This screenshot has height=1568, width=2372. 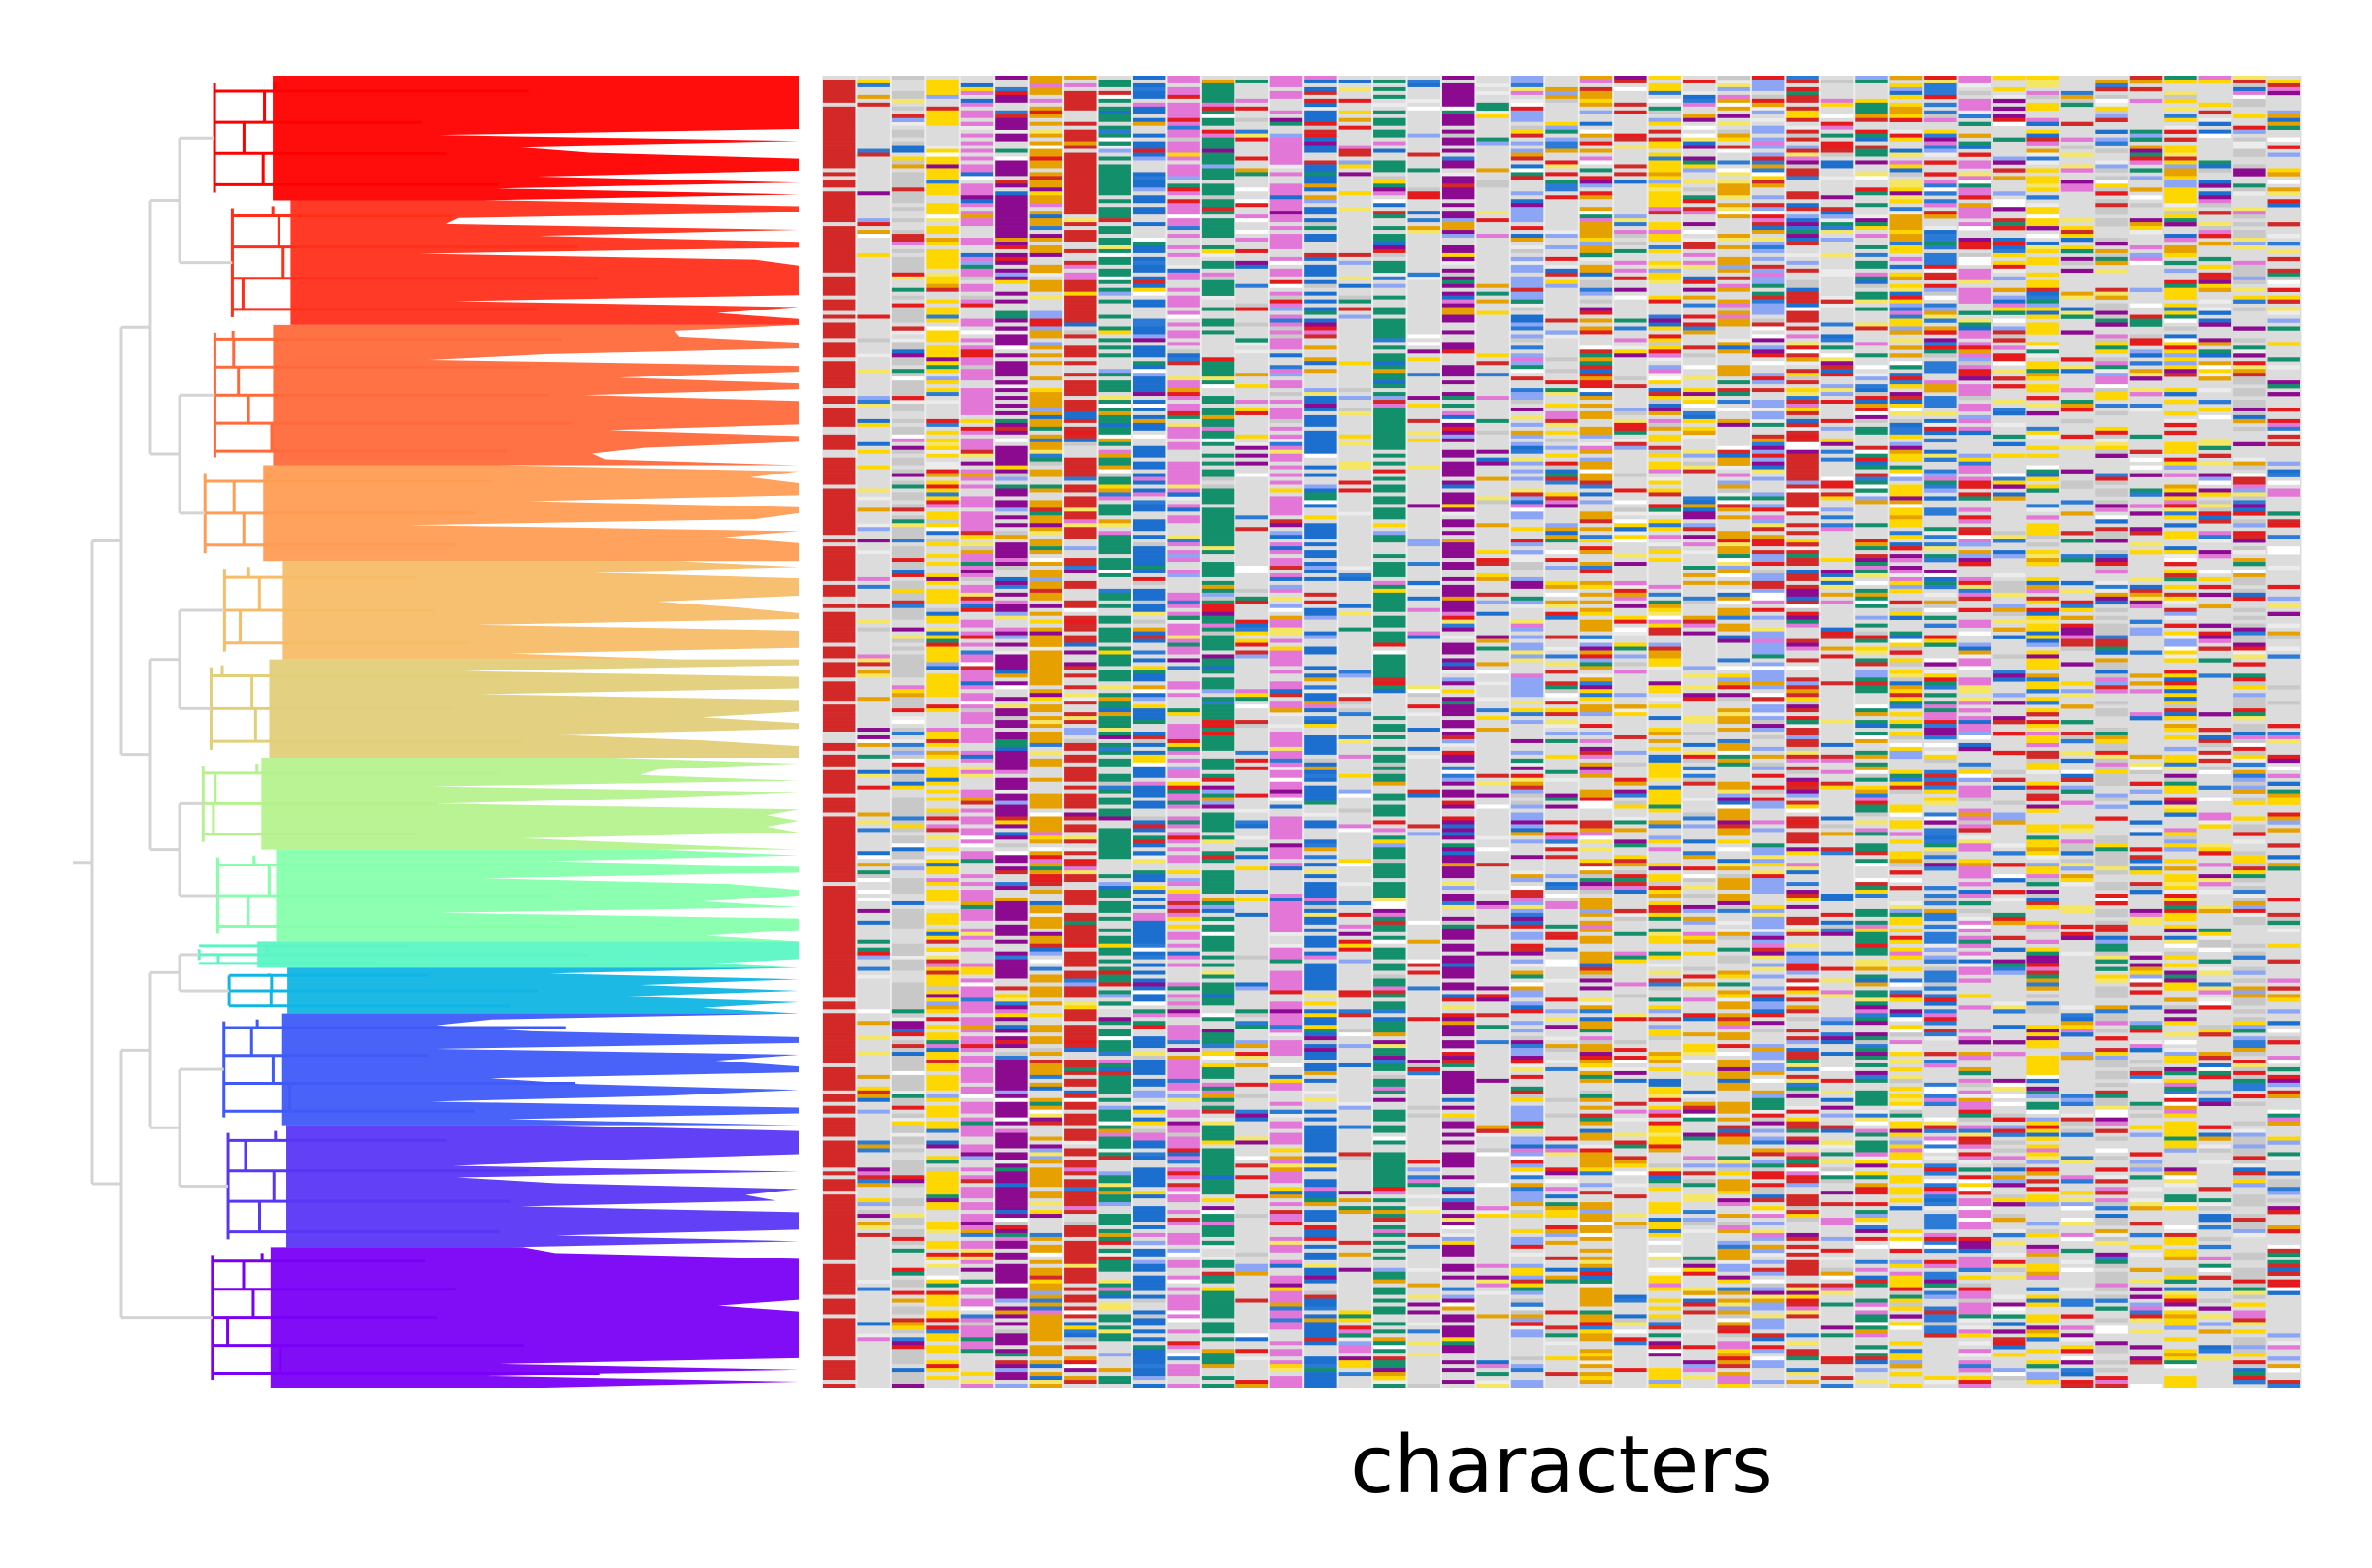 What do you see at coordinates (543, 990) in the screenshot?
I see `clade-leaf-band` at bounding box center [543, 990].